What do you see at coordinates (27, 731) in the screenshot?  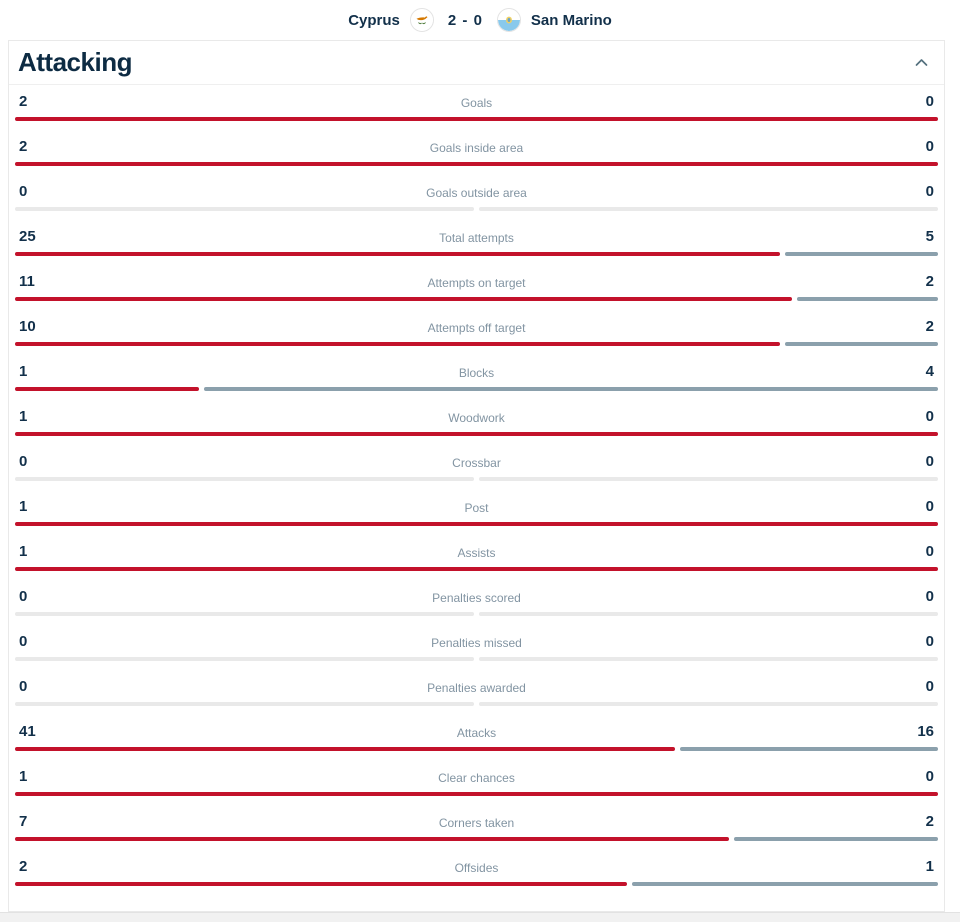 I see `home-value: 41` at bounding box center [27, 731].